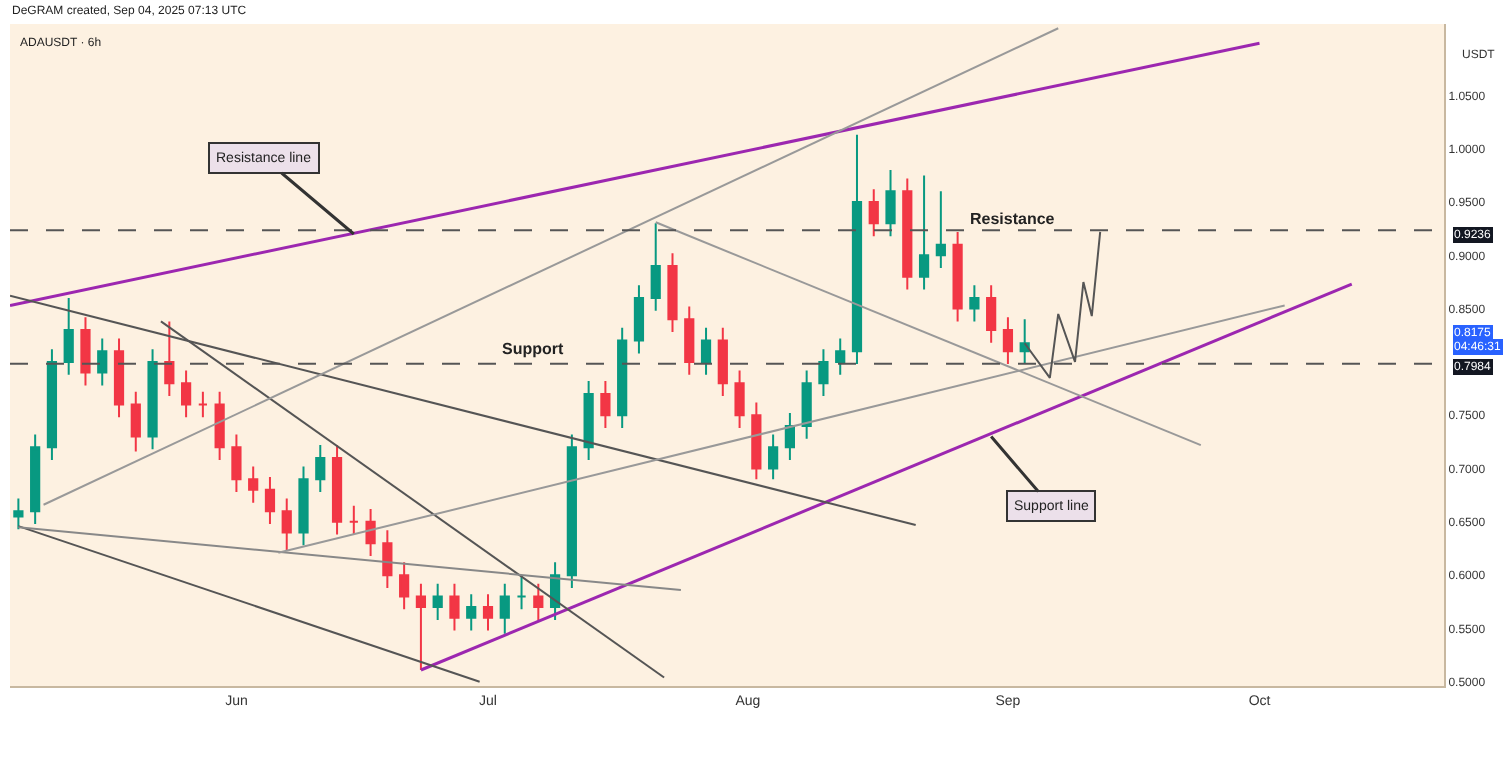 The width and height of the screenshot is (1504, 762). What do you see at coordinates (1013, 219) in the screenshot?
I see `annotation: Resistance` at bounding box center [1013, 219].